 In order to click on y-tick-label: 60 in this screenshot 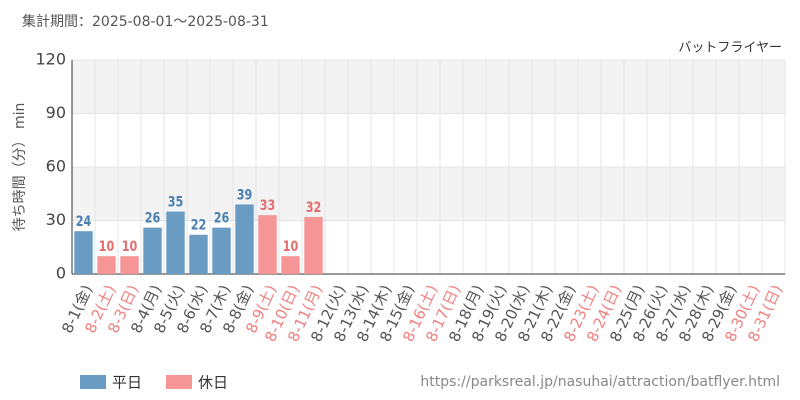, I will do `click(56, 166)`.